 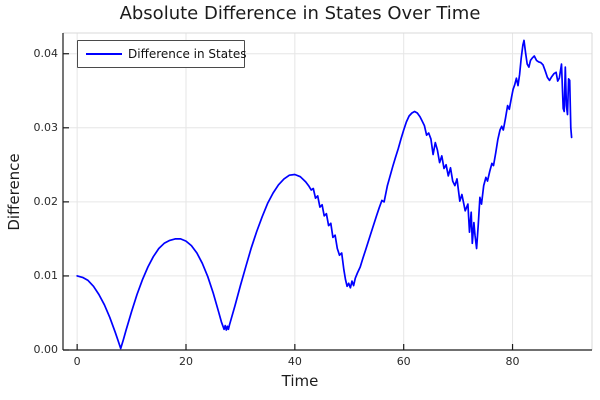 What do you see at coordinates (14, 192) in the screenshot?
I see `y-axis-label: Difference` at bounding box center [14, 192].